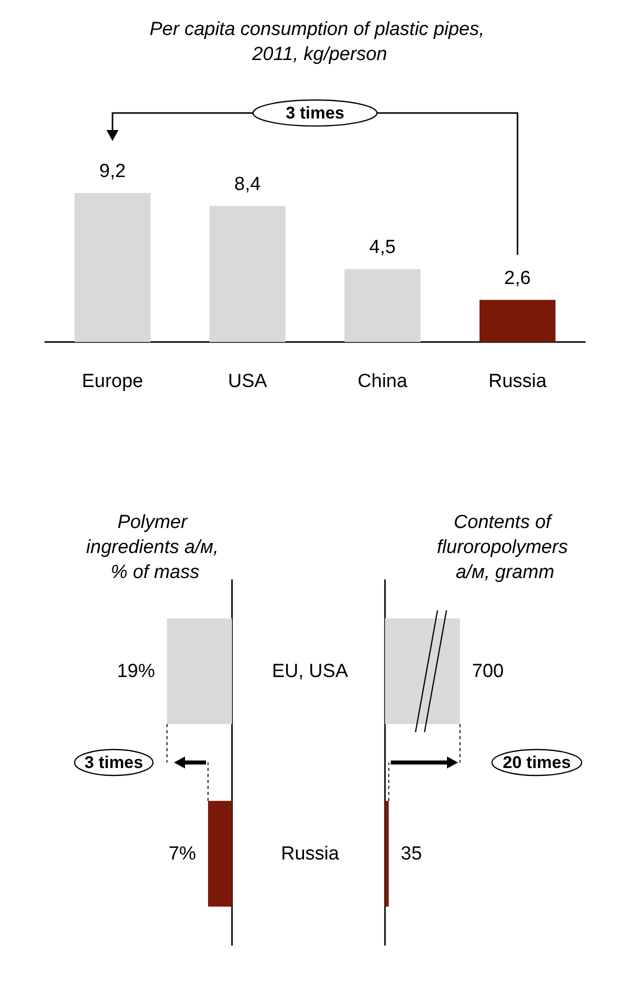 This screenshot has height=998, width=625. What do you see at coordinates (505, 547) in the screenshot?
I see `text: Contents of fluroropolymers а/м, gramm` at bounding box center [505, 547].